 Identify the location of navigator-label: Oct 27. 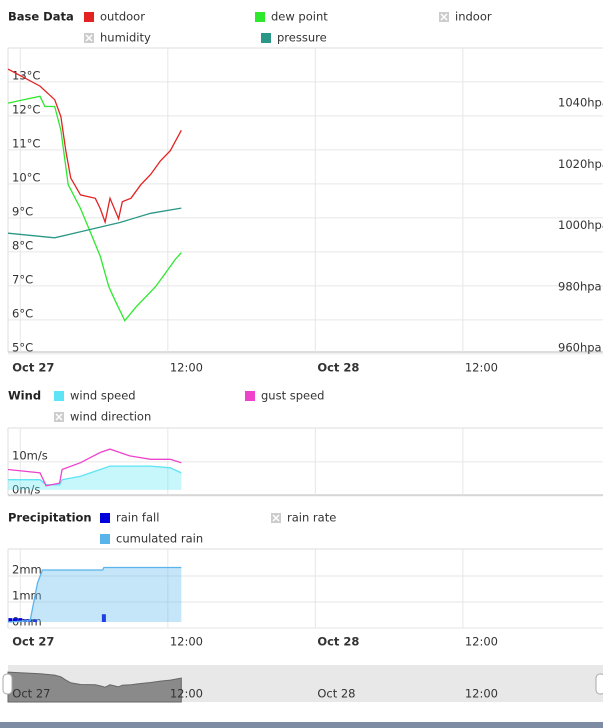
(31, 694).